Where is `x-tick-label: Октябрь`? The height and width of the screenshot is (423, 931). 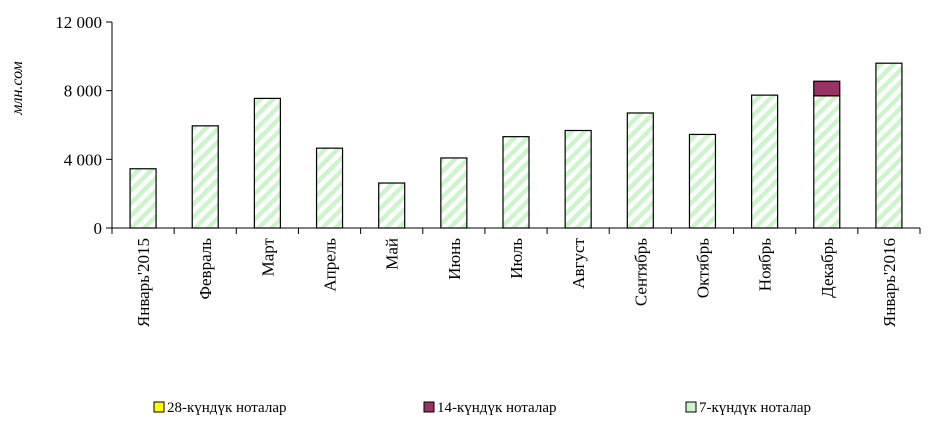
x-tick-label: Октябрь is located at coordinates (702, 268).